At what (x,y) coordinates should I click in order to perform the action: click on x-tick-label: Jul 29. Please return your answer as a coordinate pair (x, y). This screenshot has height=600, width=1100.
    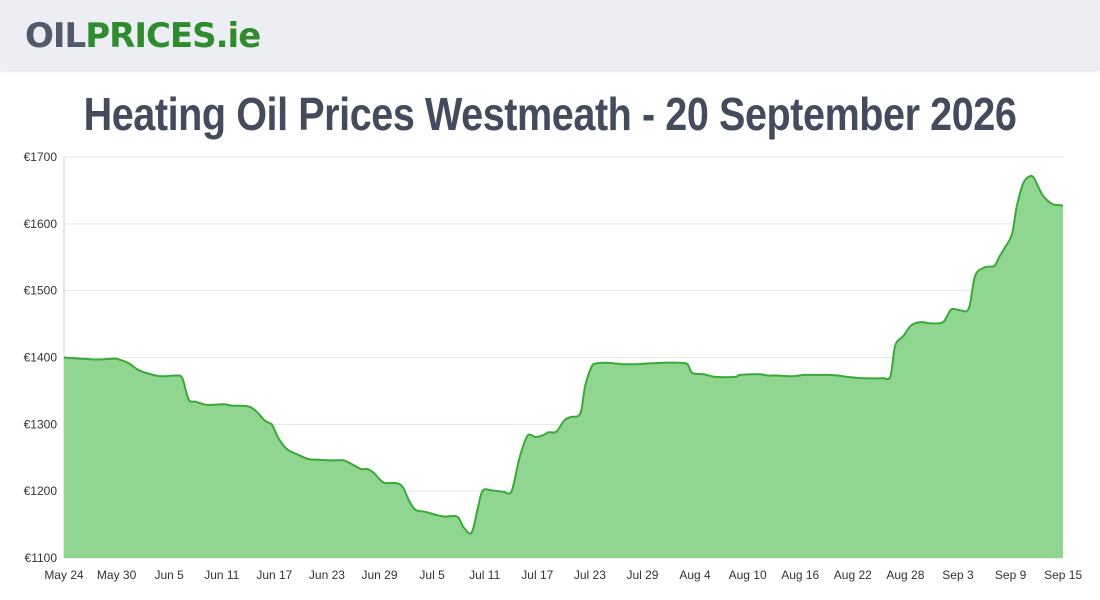
    Looking at the image, I should click on (642, 575).